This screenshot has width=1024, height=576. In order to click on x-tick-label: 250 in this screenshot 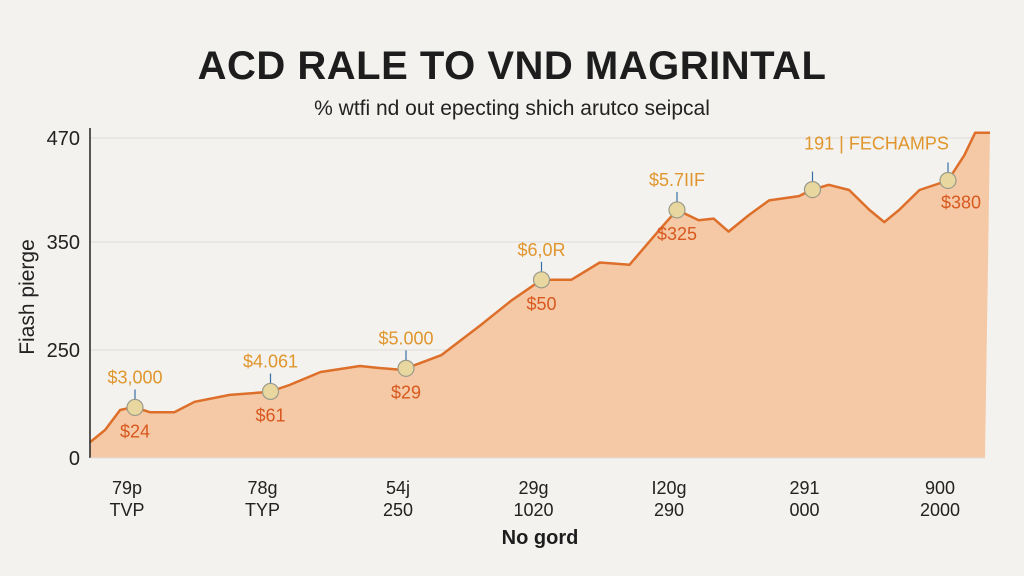, I will do `click(398, 510)`.